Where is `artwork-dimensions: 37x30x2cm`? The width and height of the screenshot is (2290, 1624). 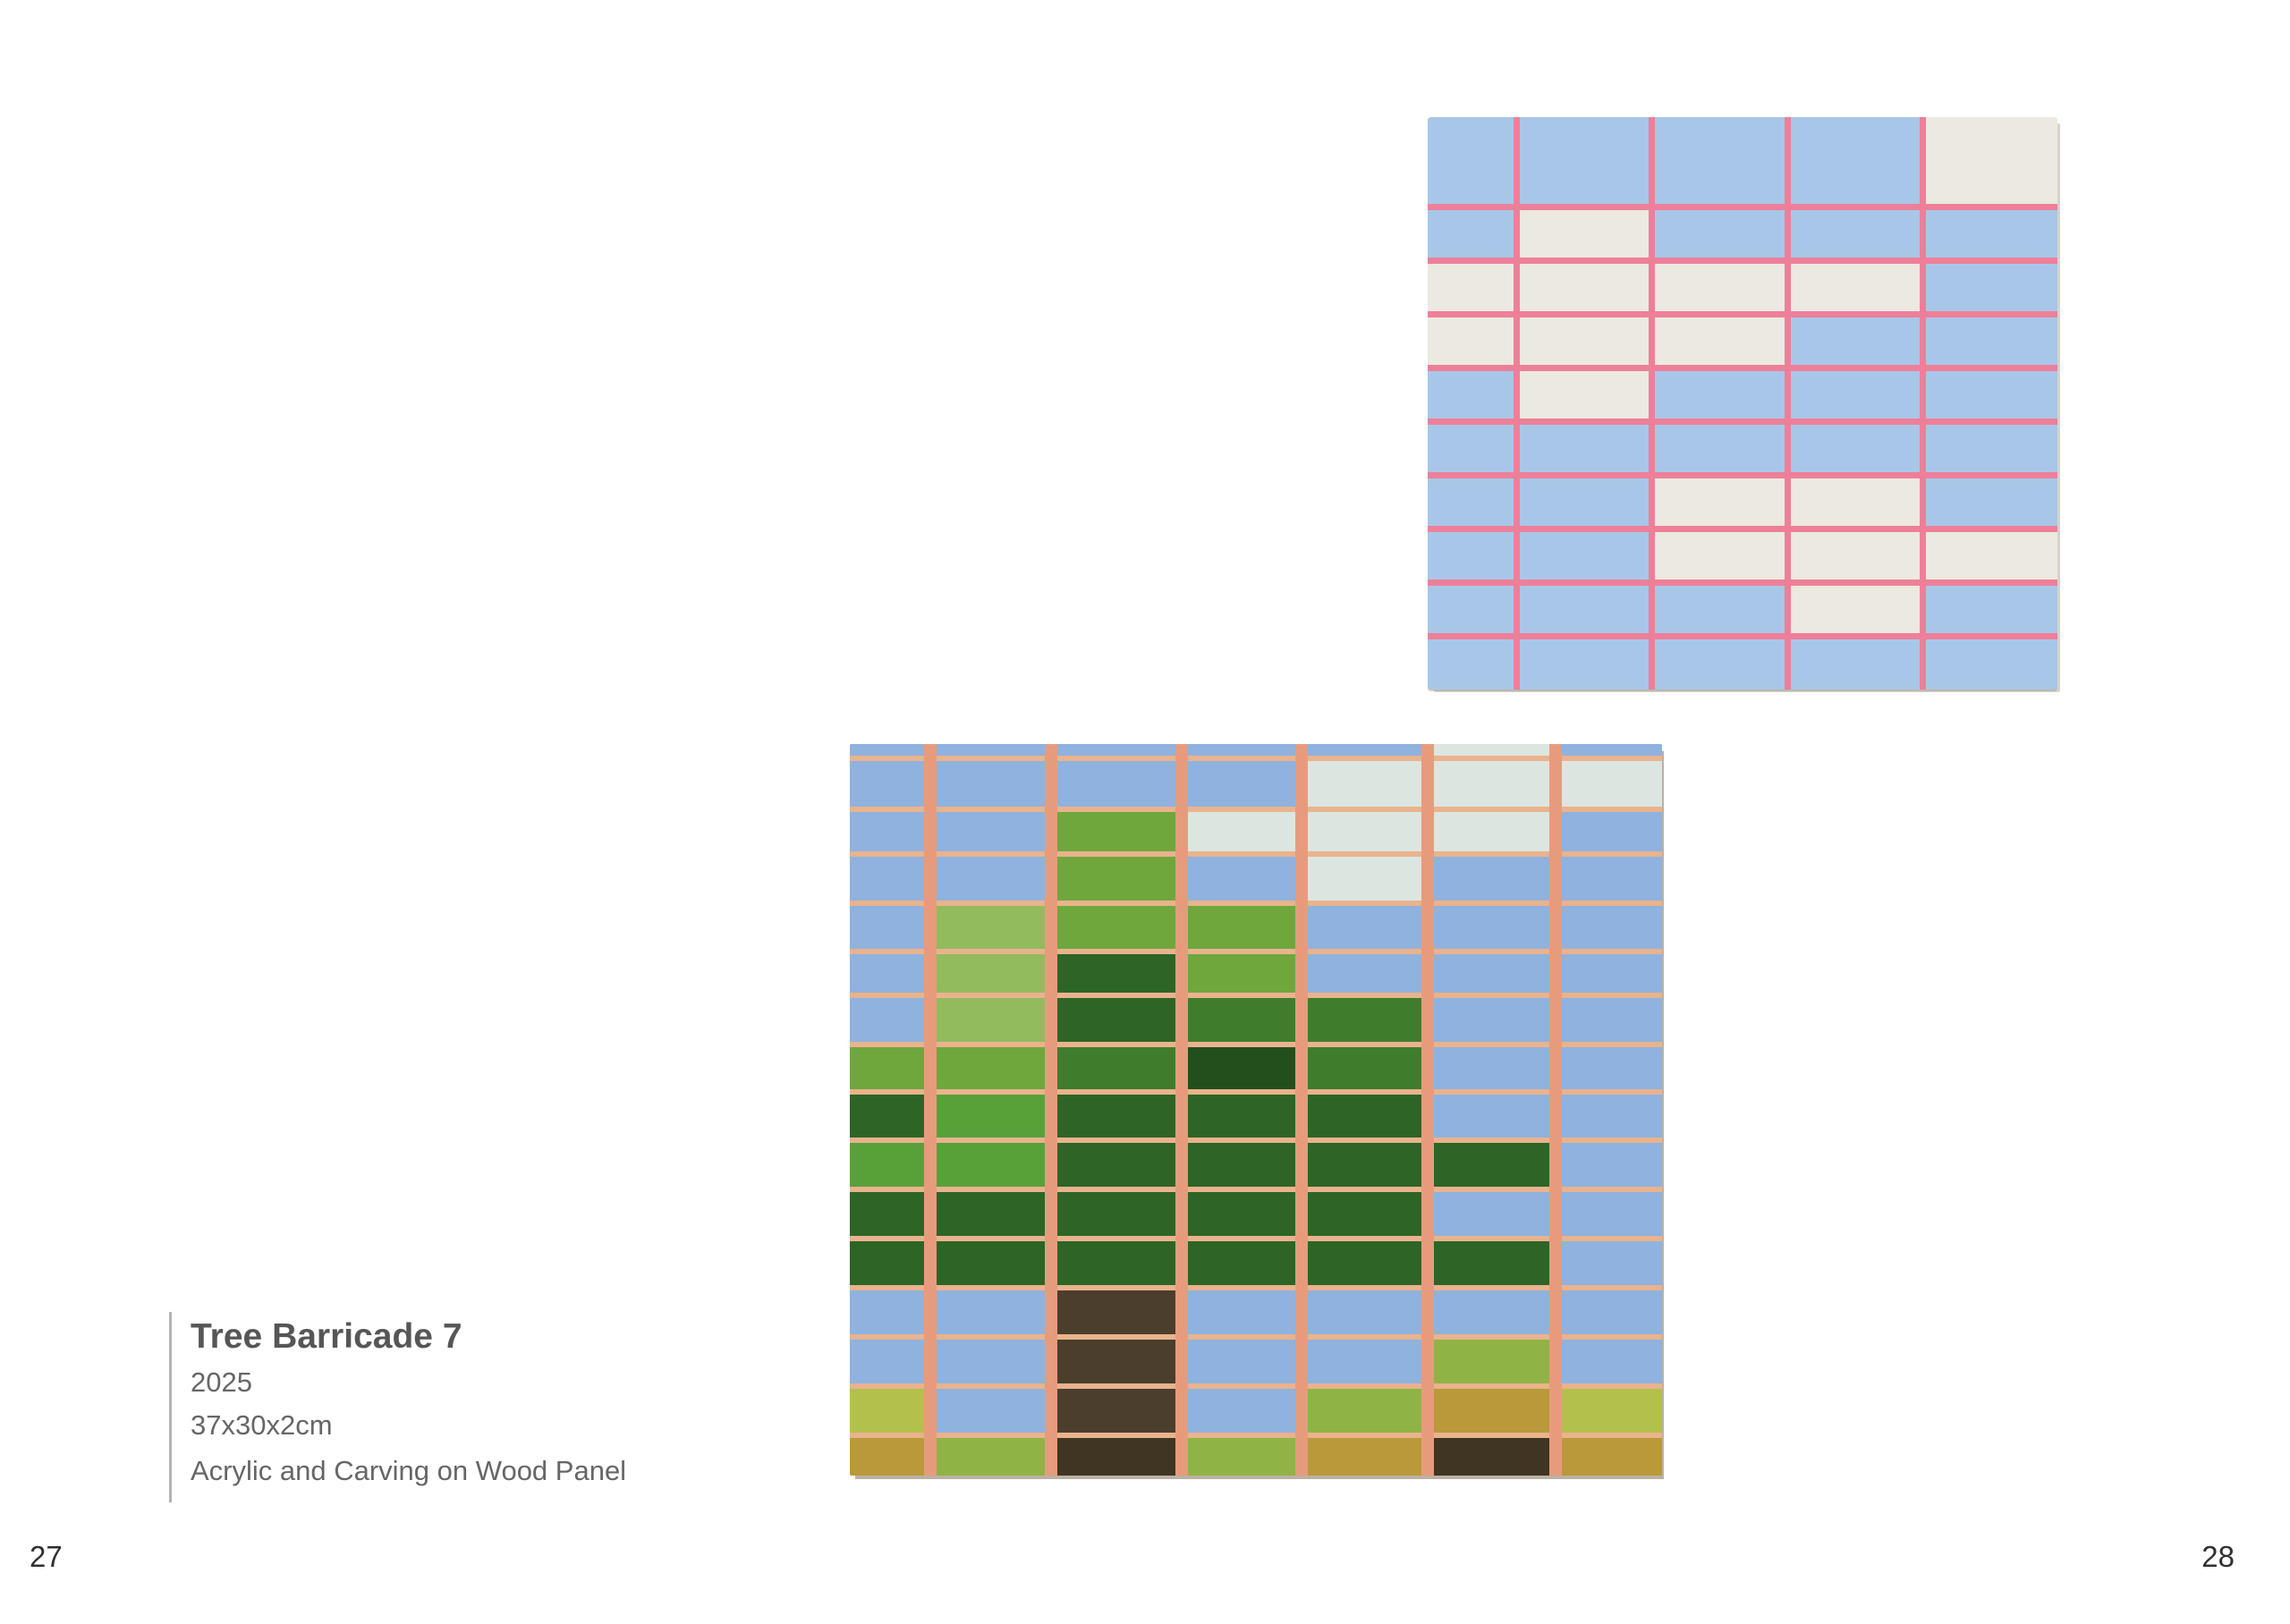 artwork-dimensions: 37x30x2cm is located at coordinates (262, 1425).